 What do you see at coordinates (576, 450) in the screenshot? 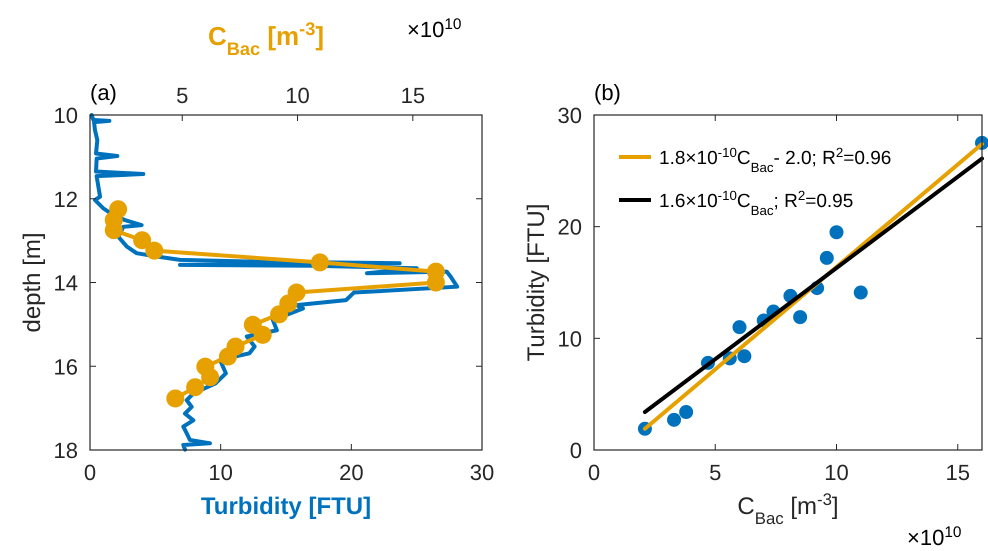
I see `y-tick-label: 0` at bounding box center [576, 450].